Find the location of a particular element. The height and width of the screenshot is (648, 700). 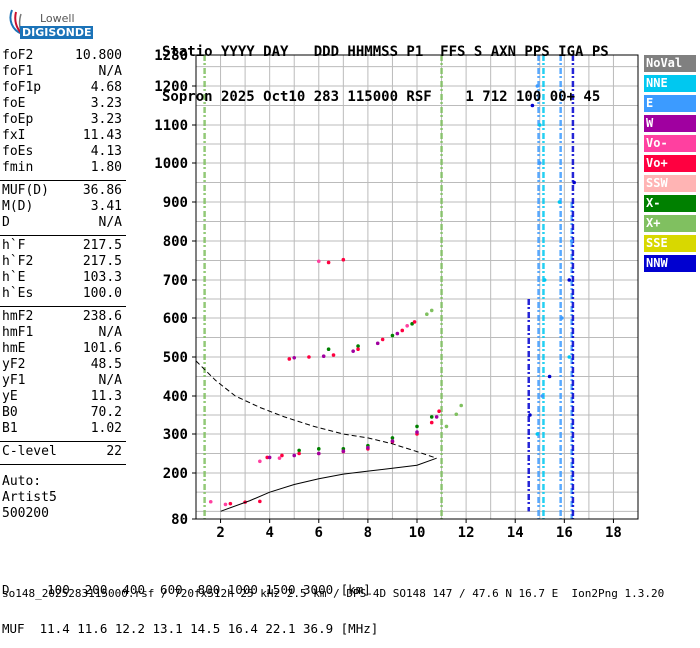

param-row: h`F2 217.5 is located at coordinates (63, 262).